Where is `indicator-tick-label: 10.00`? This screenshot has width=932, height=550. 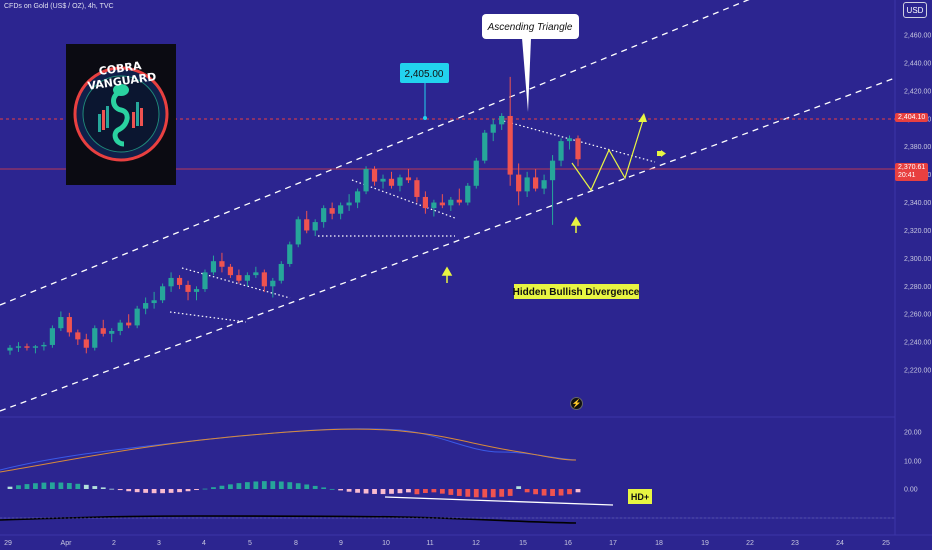 indicator-tick-label: 10.00 is located at coordinates (913, 462).